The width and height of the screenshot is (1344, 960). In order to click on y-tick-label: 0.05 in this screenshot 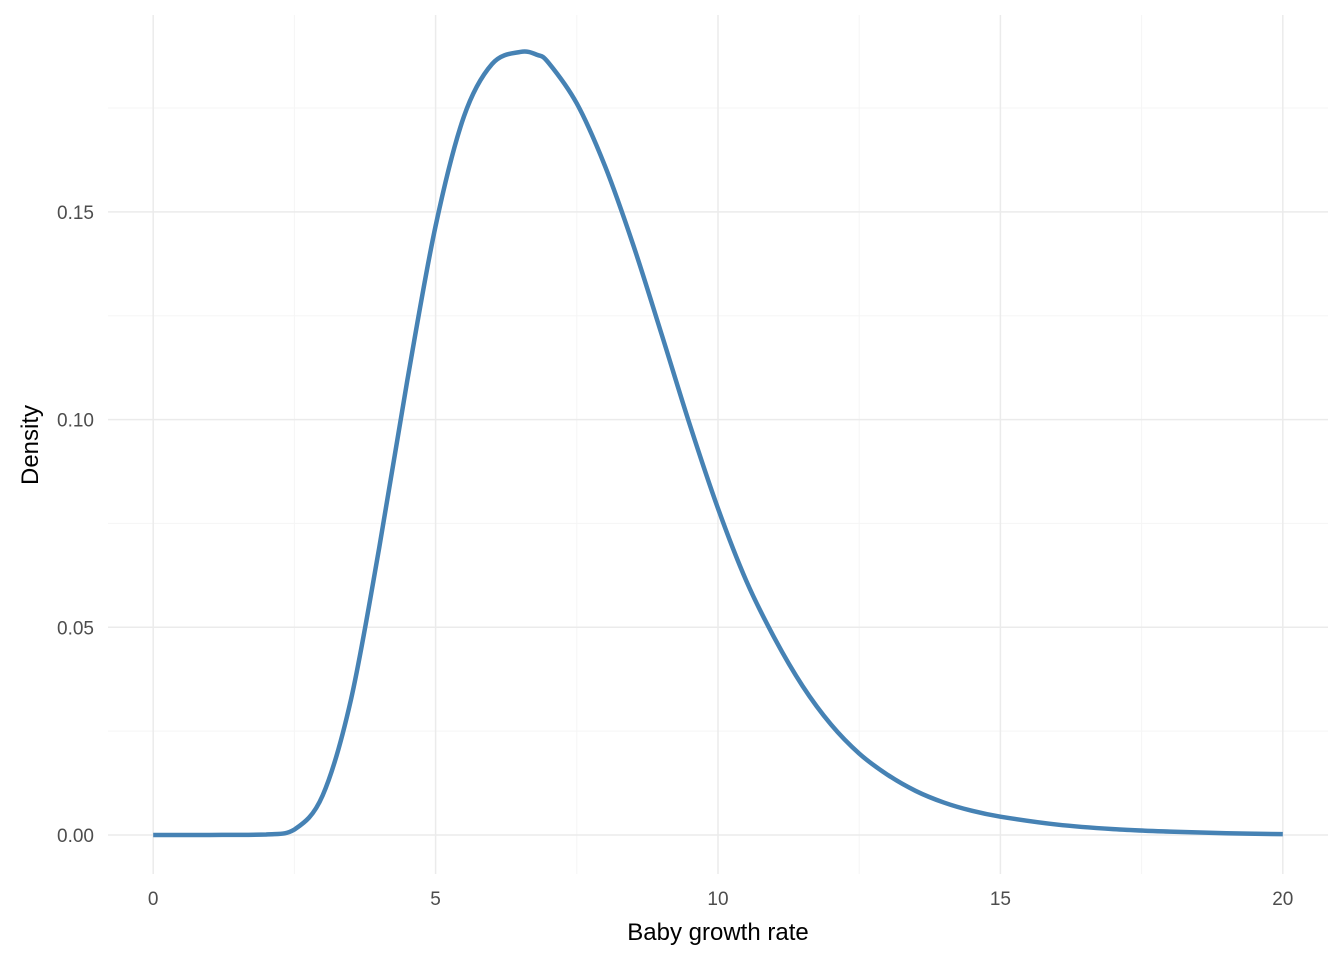, I will do `click(75, 628)`.